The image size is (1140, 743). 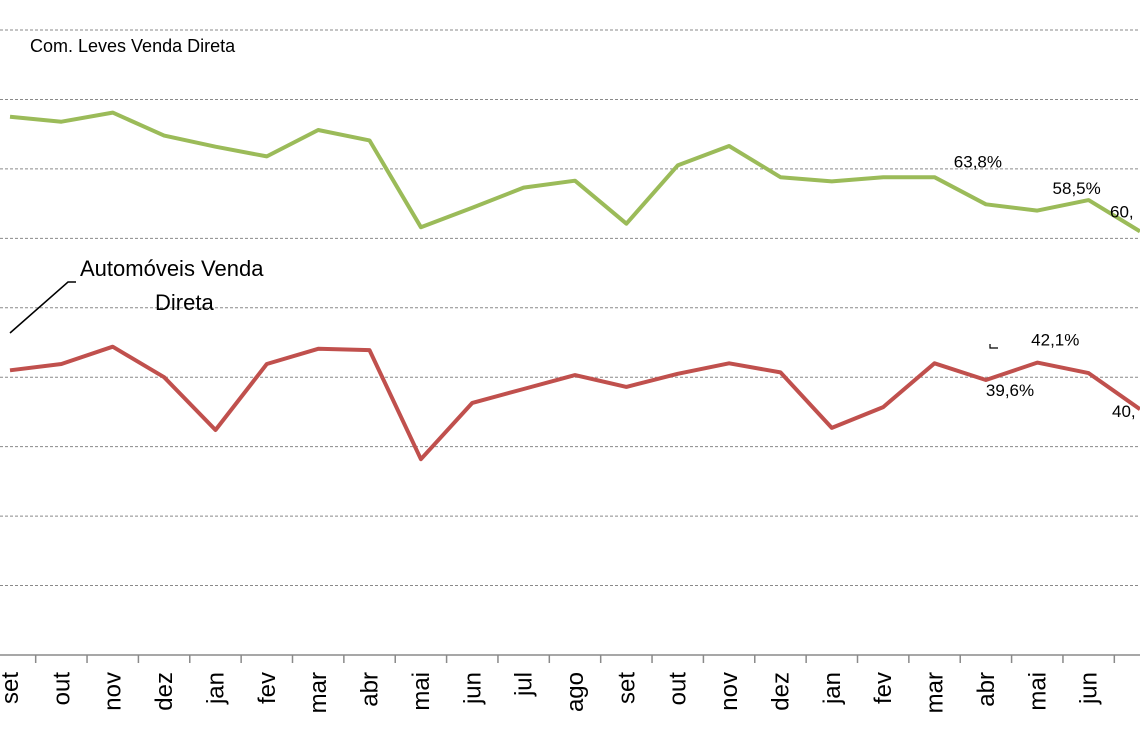 What do you see at coordinates (993, 346) in the screenshot?
I see `data-label-leader-line` at bounding box center [993, 346].